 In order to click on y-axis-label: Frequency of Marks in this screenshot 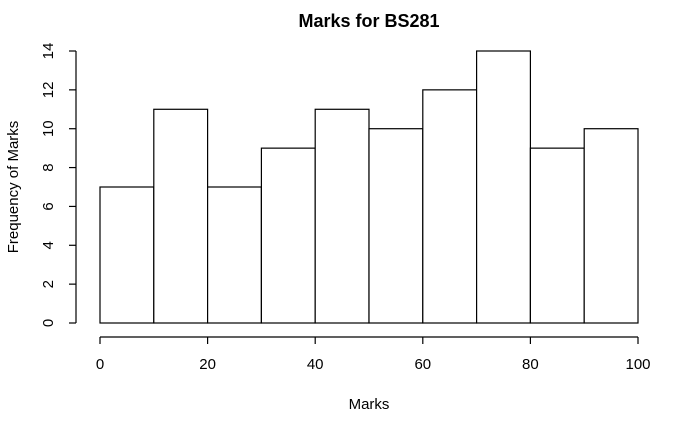, I will do `click(13, 187)`.